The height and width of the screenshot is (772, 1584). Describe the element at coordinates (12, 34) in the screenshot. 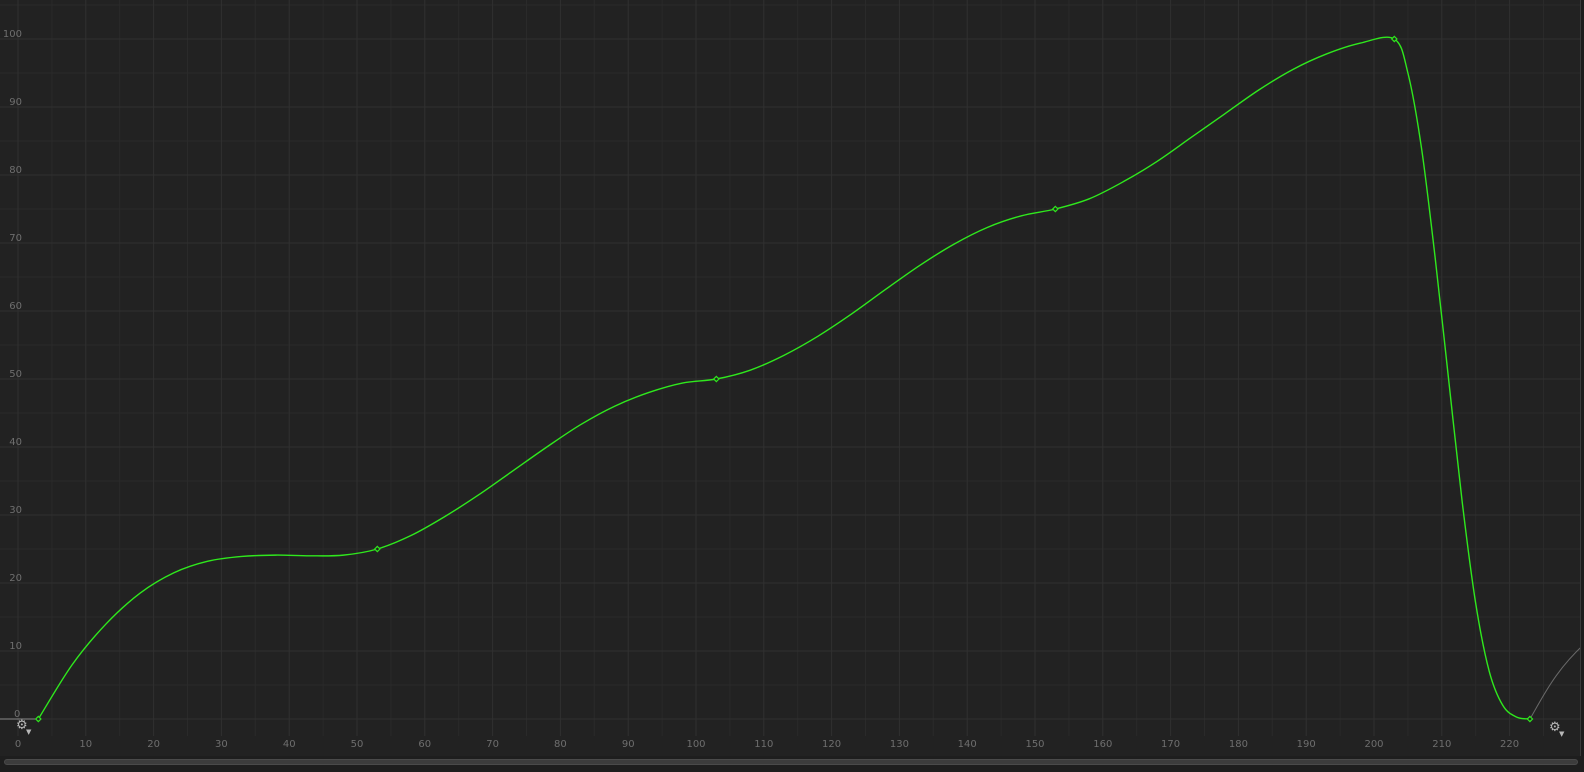

I see `y-tick-label: 100` at that location.